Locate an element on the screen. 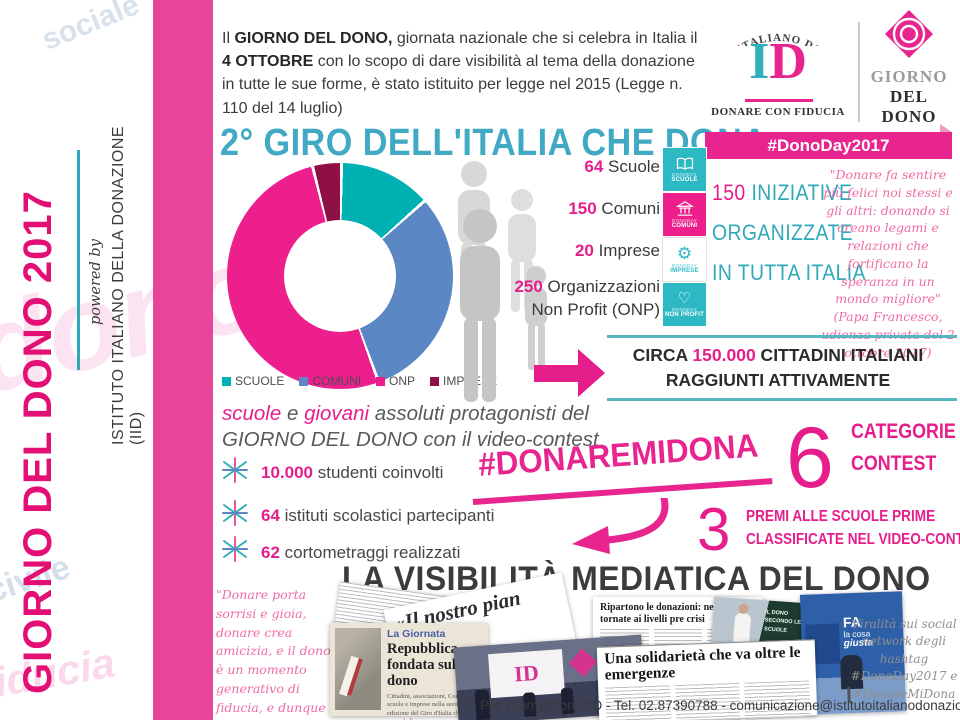 Image resolution: width=960 pixels, height=720 pixels. donut-hole is located at coordinates (340, 276).